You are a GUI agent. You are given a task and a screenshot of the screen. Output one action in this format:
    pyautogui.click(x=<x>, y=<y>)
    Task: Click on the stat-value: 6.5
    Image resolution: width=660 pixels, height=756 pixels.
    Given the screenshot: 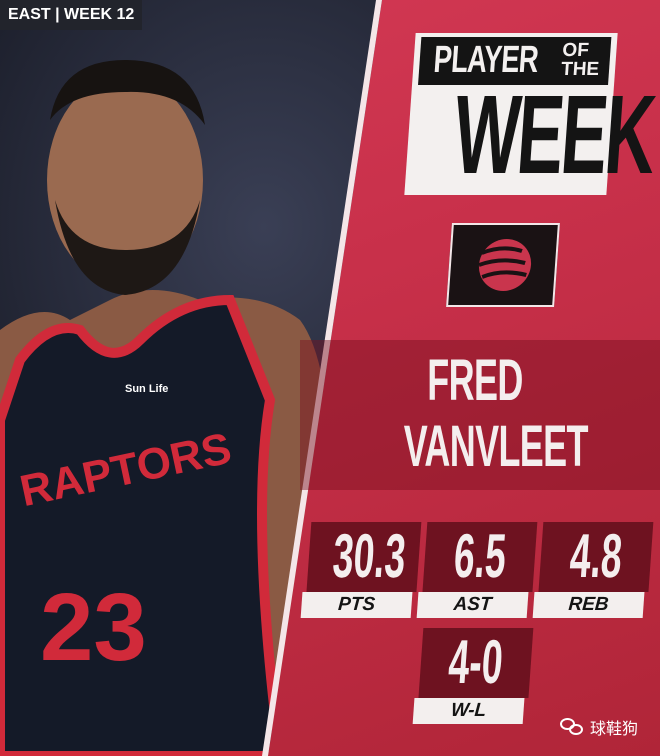 What is the action you would take?
    pyautogui.click(x=480, y=556)
    